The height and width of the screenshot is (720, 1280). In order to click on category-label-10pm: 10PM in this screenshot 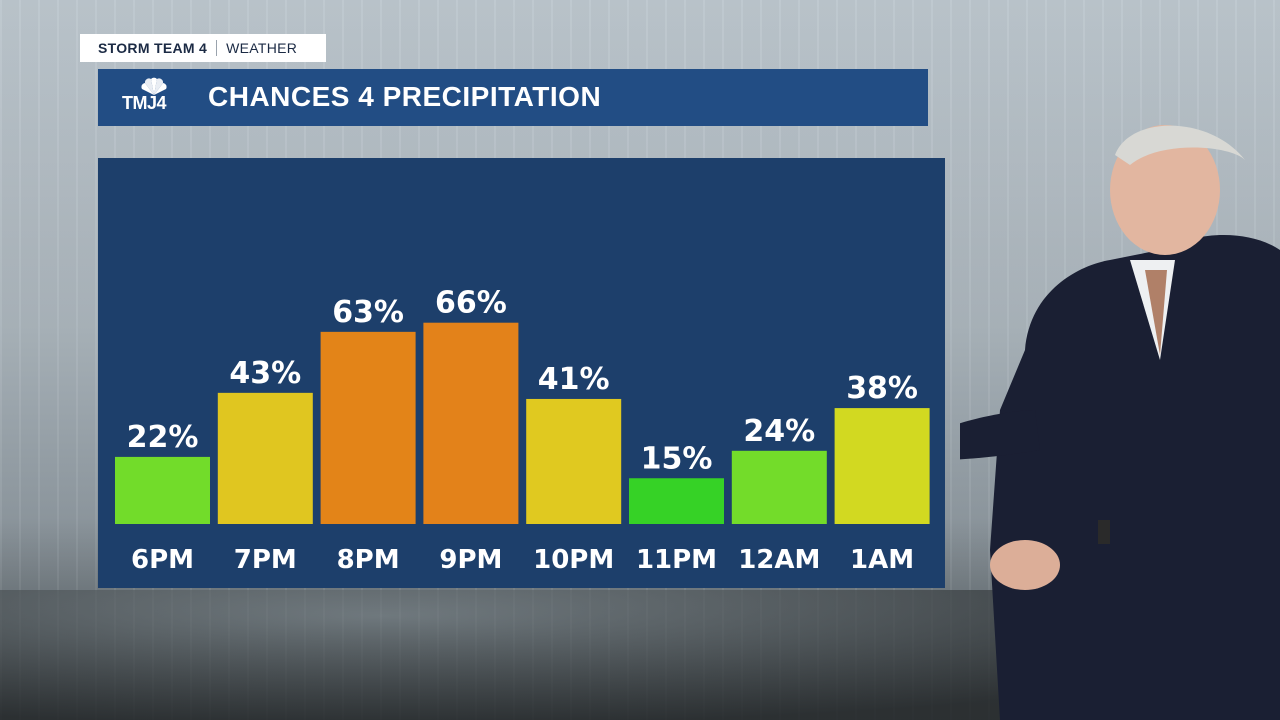, I will do `click(573, 560)`.